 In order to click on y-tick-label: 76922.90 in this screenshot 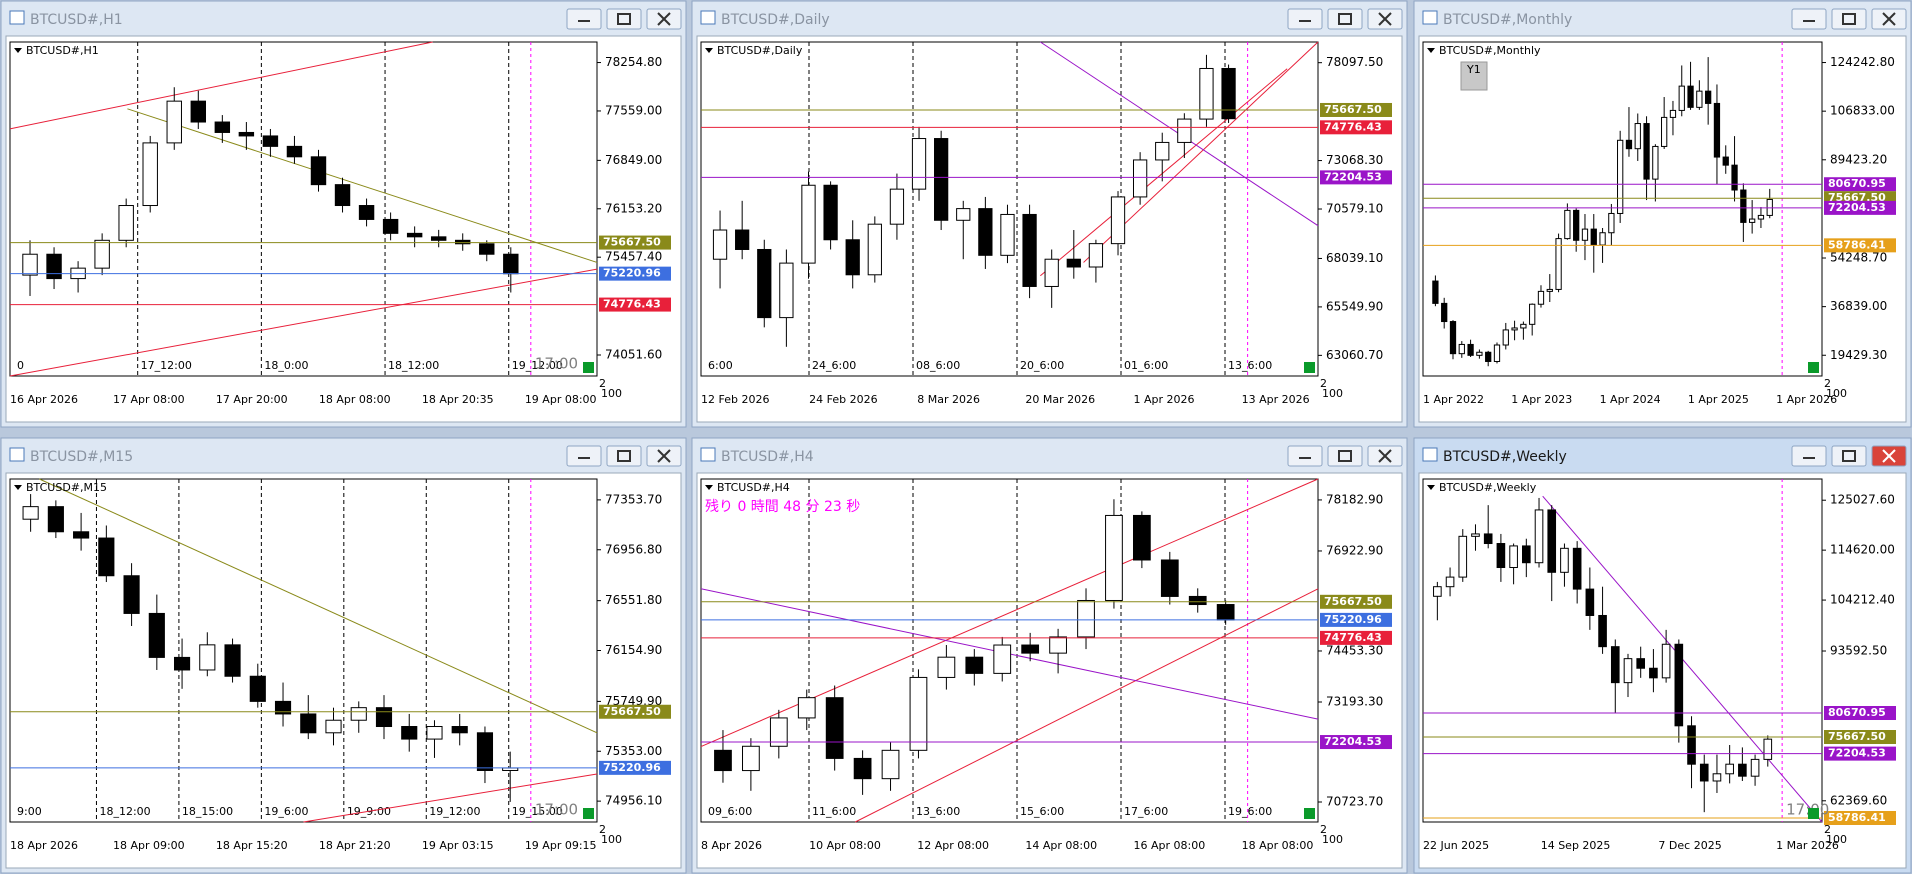, I will do `click(1354, 550)`.